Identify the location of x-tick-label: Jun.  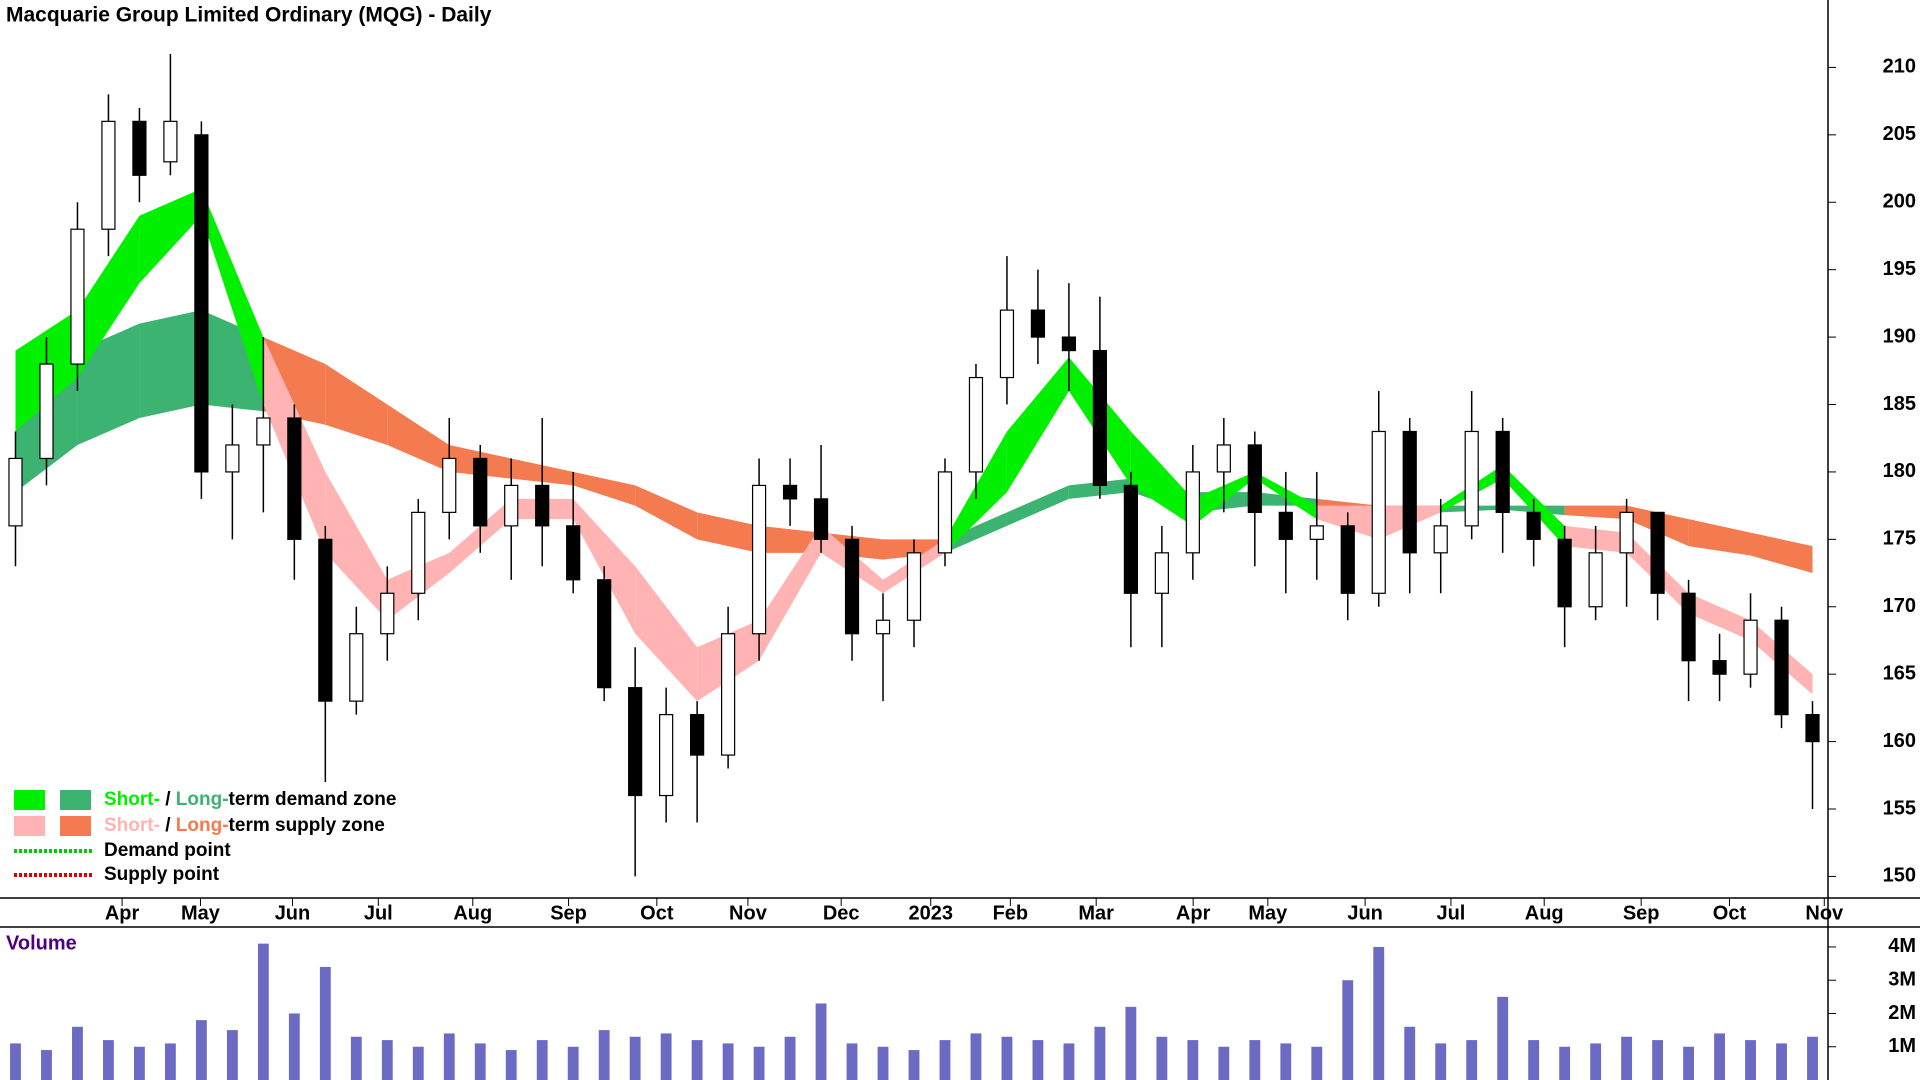
(1365, 913).